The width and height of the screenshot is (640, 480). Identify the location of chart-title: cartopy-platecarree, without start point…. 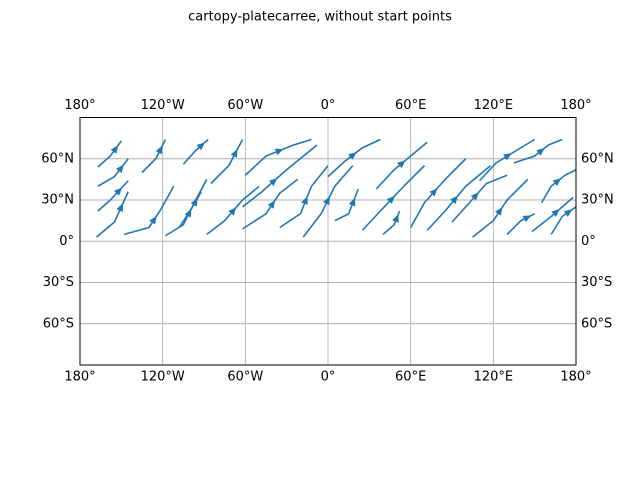
(320, 17).